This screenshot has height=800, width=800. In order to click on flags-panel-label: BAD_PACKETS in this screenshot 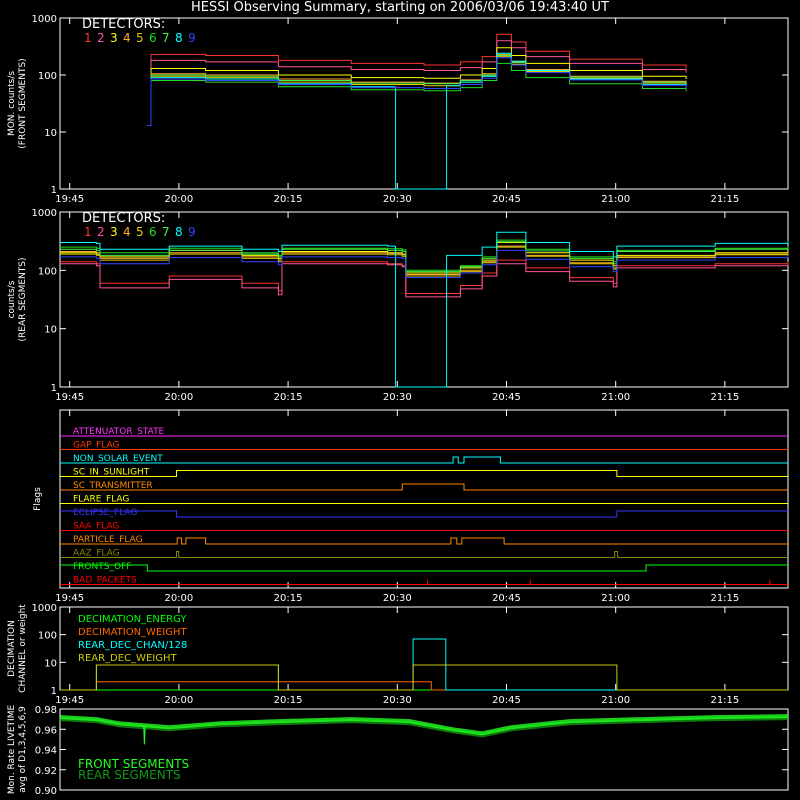, I will do `click(105, 581)`.